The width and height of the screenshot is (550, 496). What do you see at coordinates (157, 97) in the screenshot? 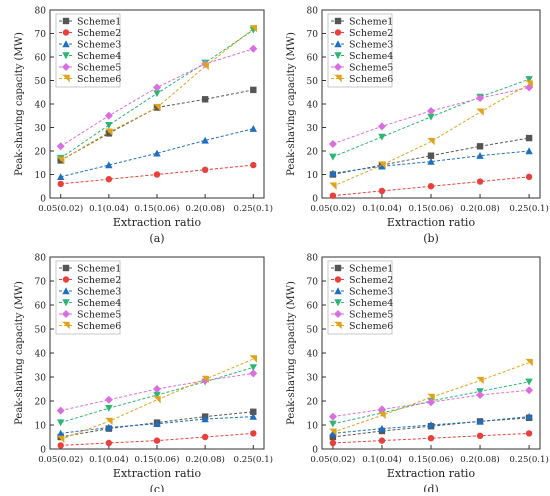
I see `series-scheme5` at bounding box center [157, 97].